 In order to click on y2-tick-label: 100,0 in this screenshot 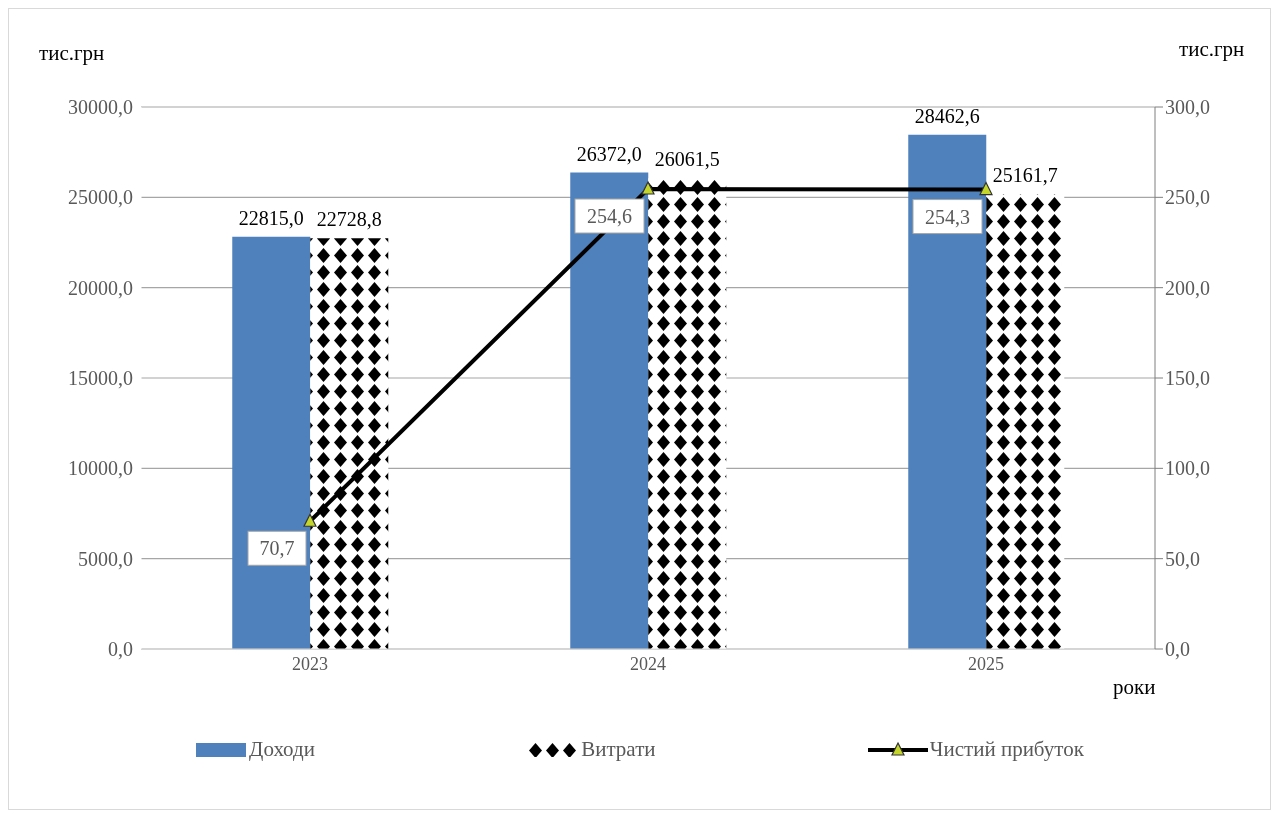, I will do `click(1187, 468)`.